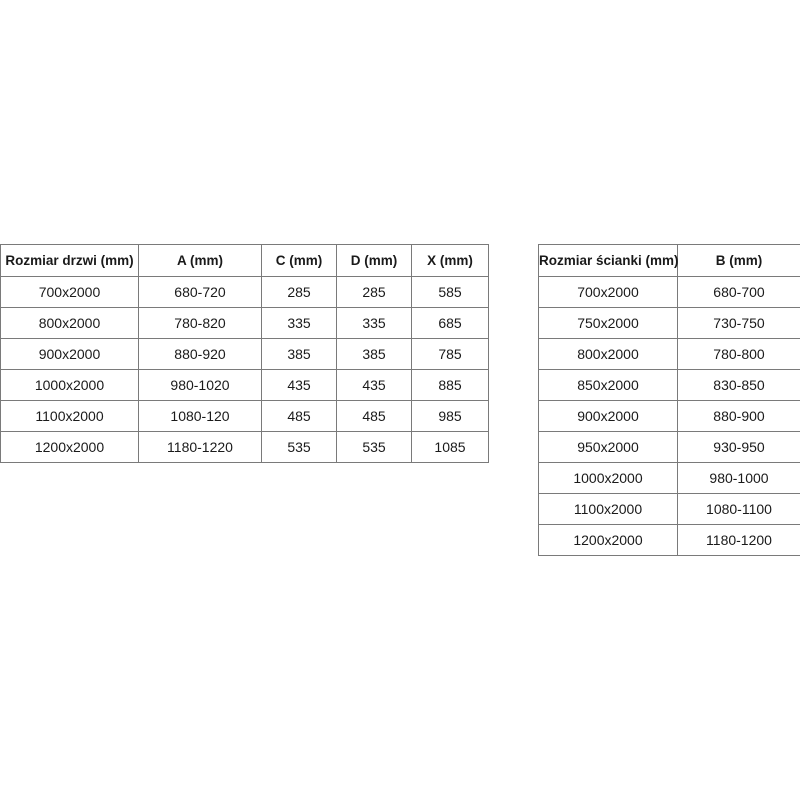  What do you see at coordinates (450, 292) in the screenshot?
I see `table-cell: 585` at bounding box center [450, 292].